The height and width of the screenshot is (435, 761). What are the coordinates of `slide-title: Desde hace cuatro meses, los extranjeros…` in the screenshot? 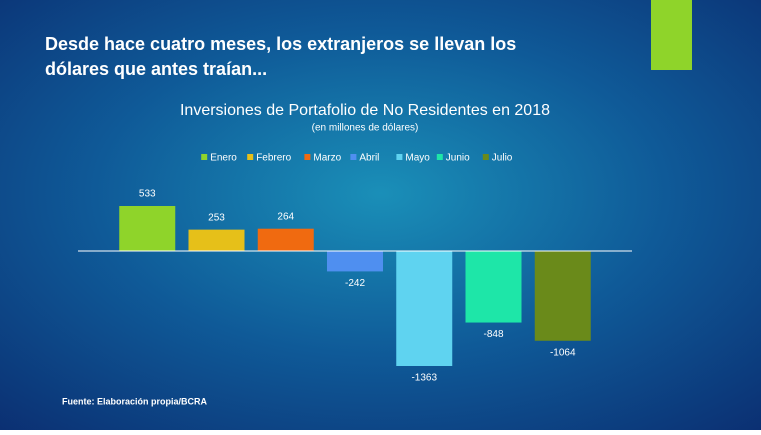 It's located at (280, 44).